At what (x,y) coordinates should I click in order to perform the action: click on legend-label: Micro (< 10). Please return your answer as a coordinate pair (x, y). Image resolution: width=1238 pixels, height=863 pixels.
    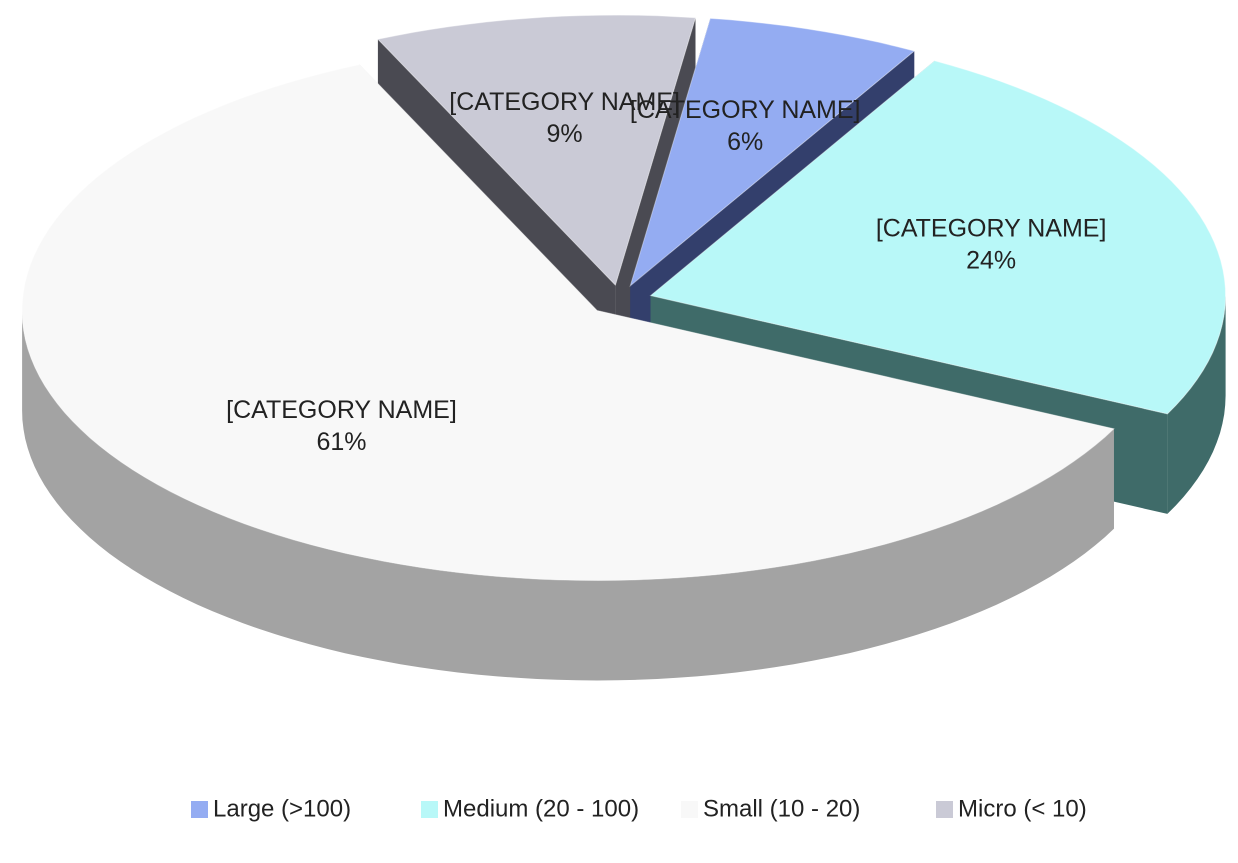
    Looking at the image, I should click on (1022, 808).